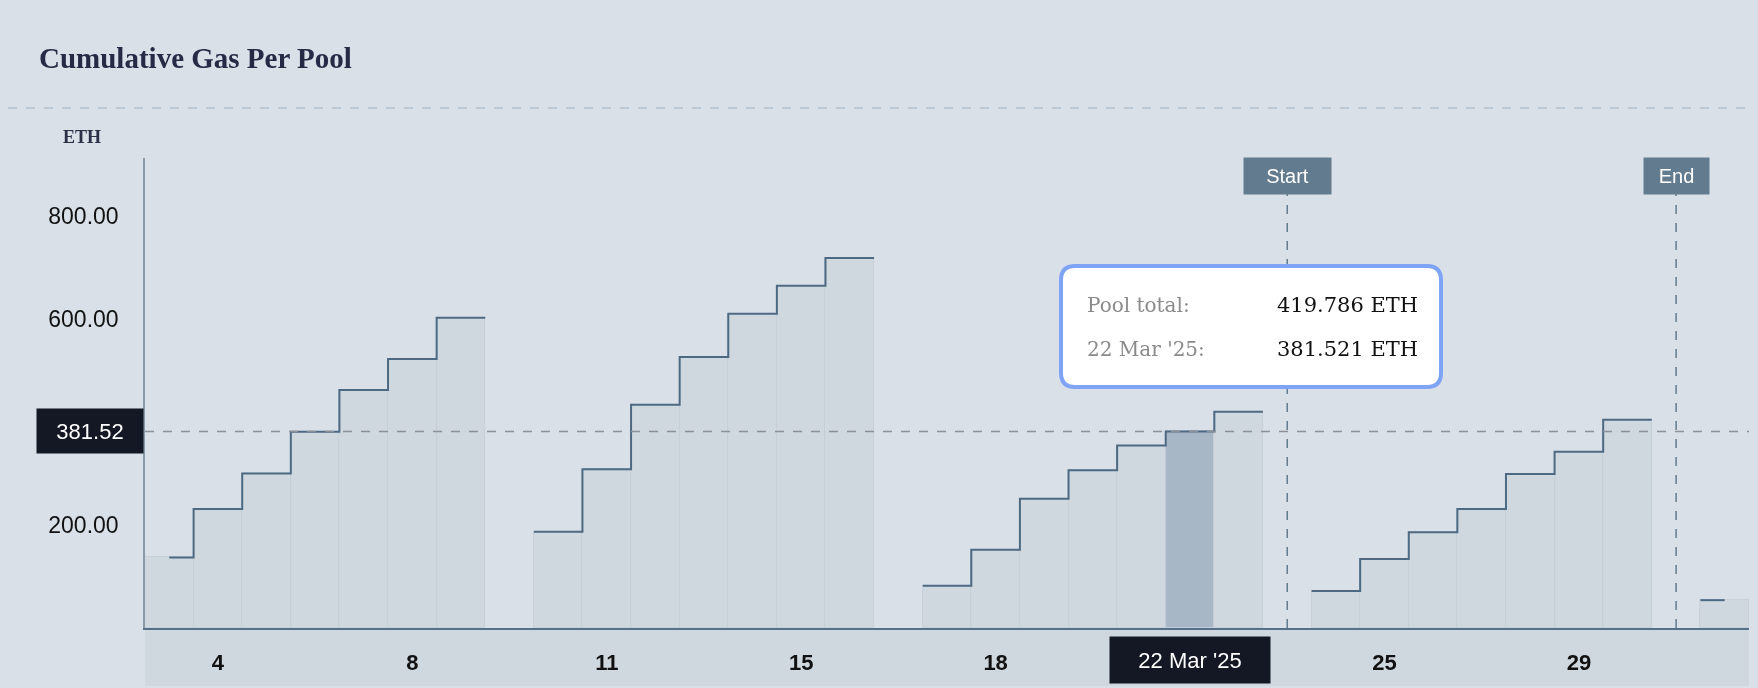 This screenshot has width=1758, height=688. I want to click on y-tick-label: 200.00, so click(83, 524).